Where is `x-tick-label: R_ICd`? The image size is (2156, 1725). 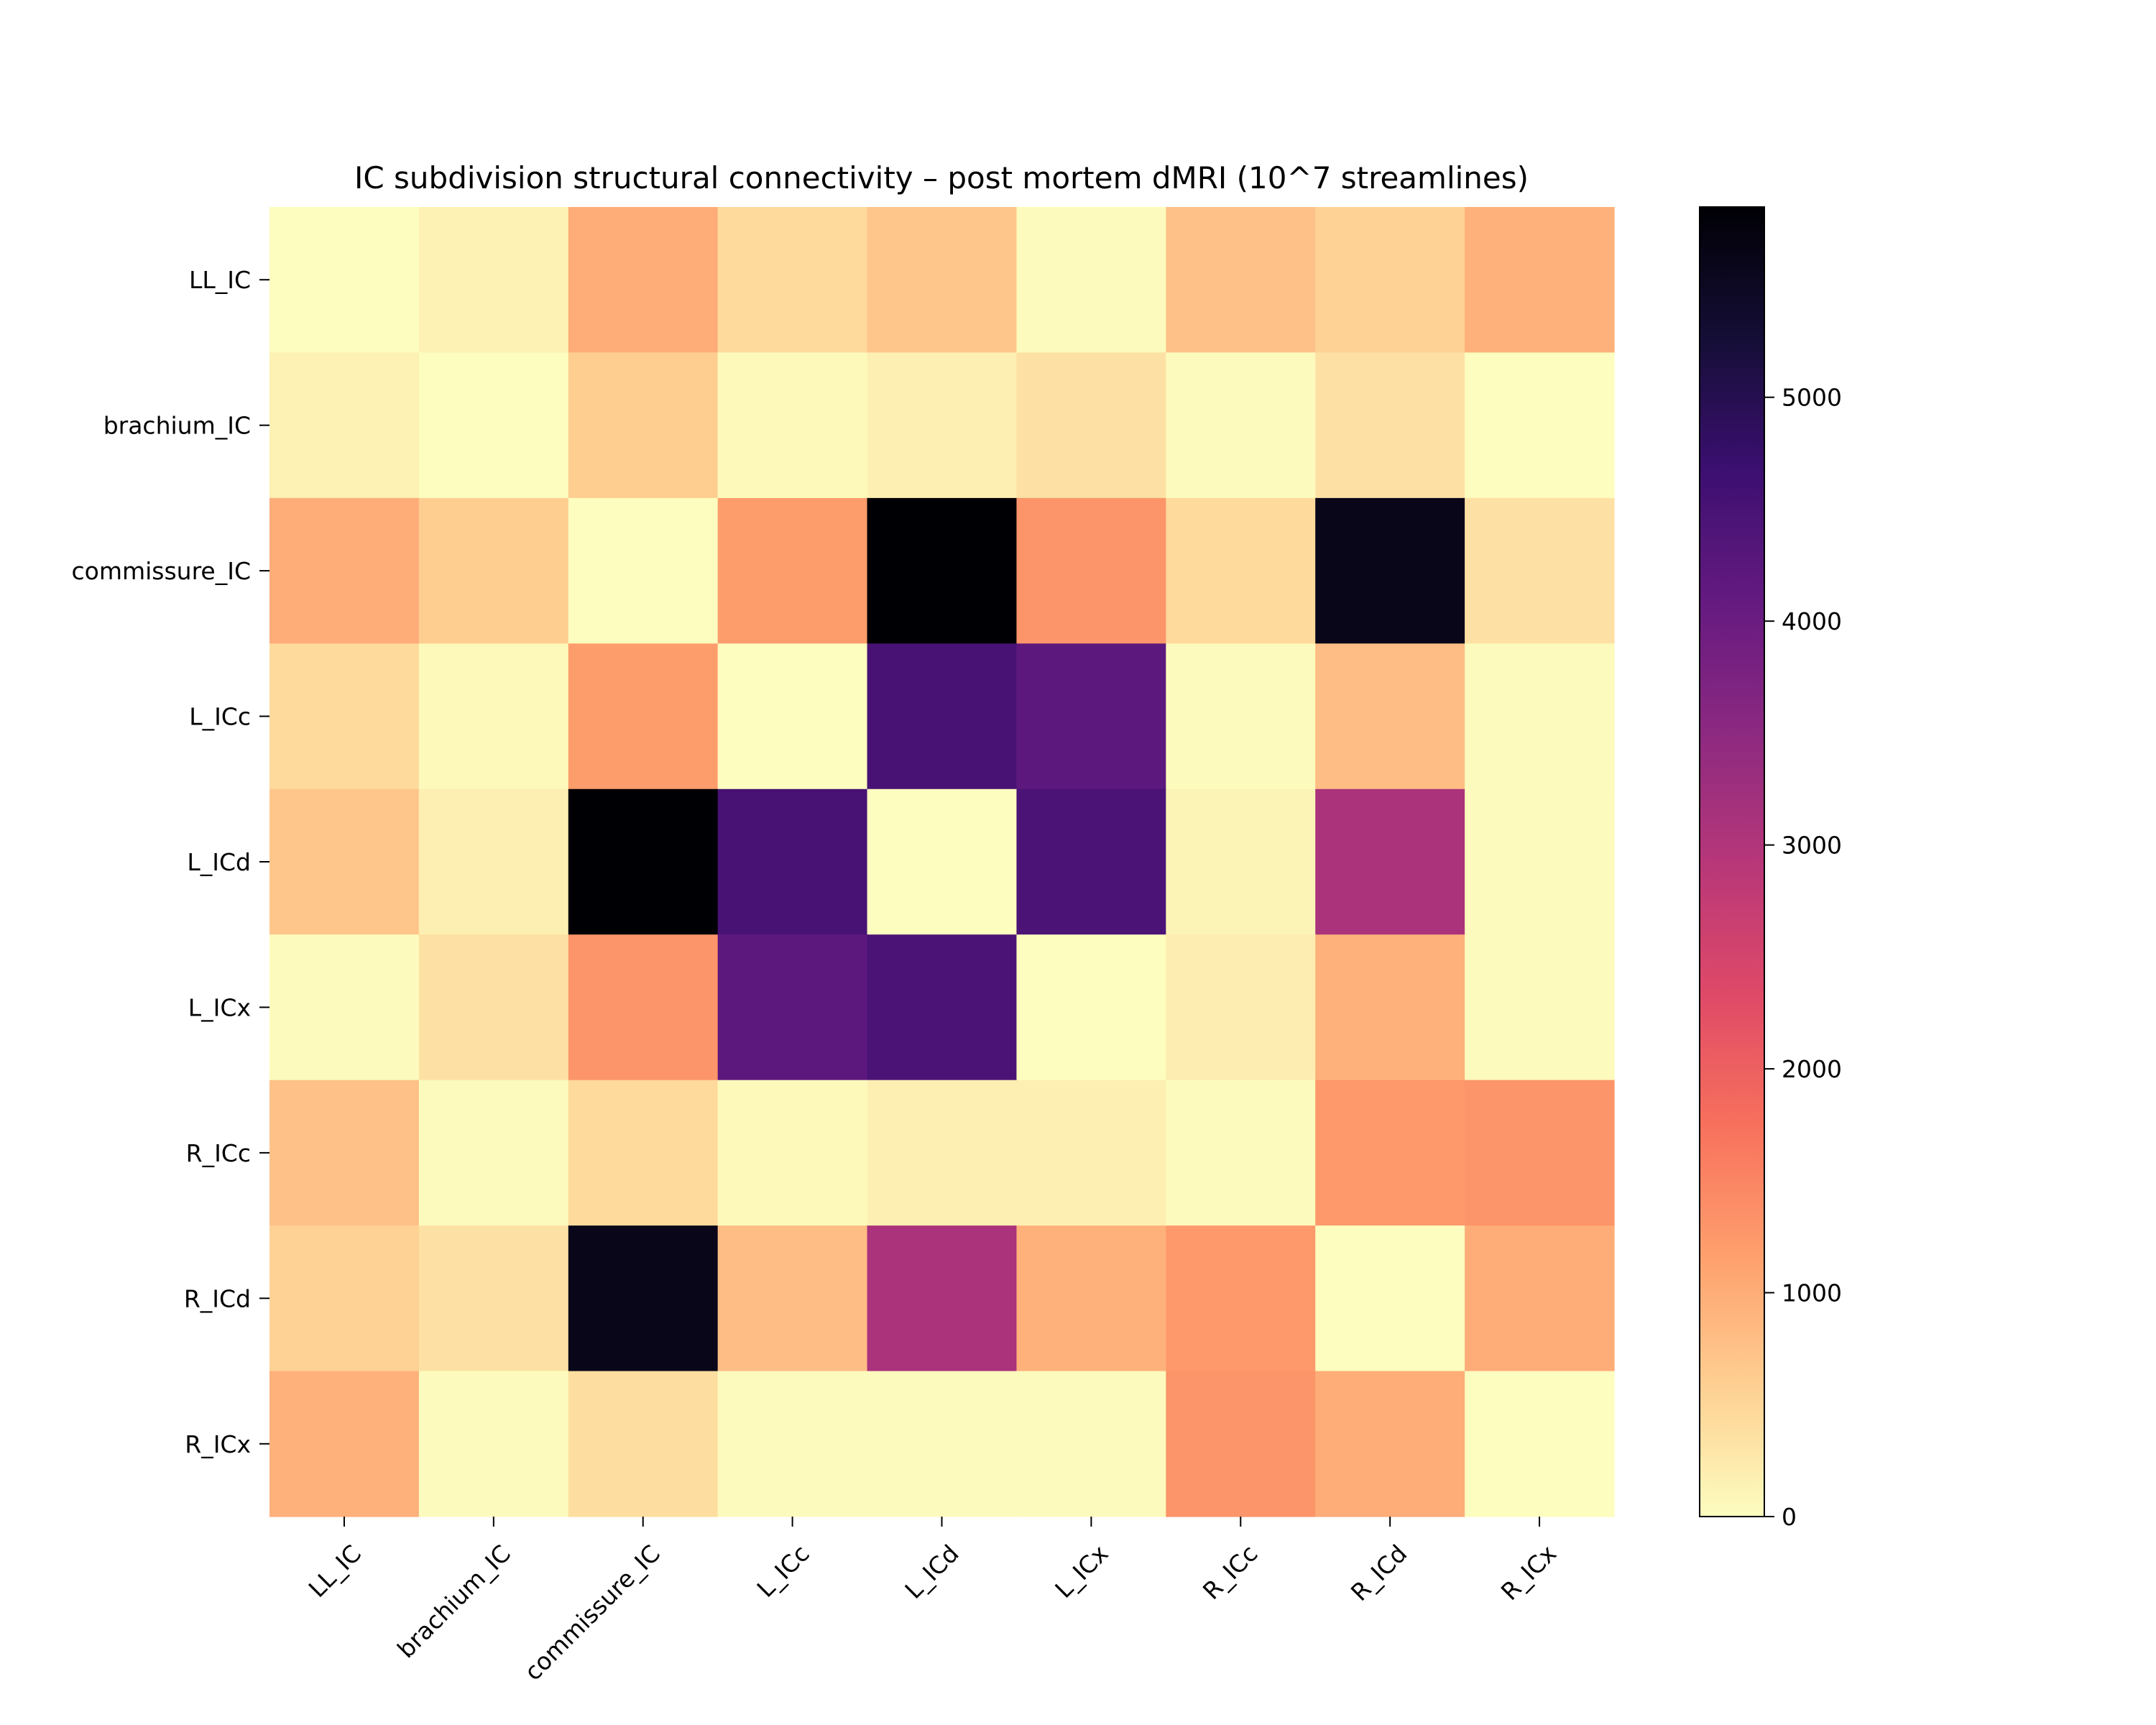
x-tick-label: R_ICd is located at coordinates (1379, 1573).